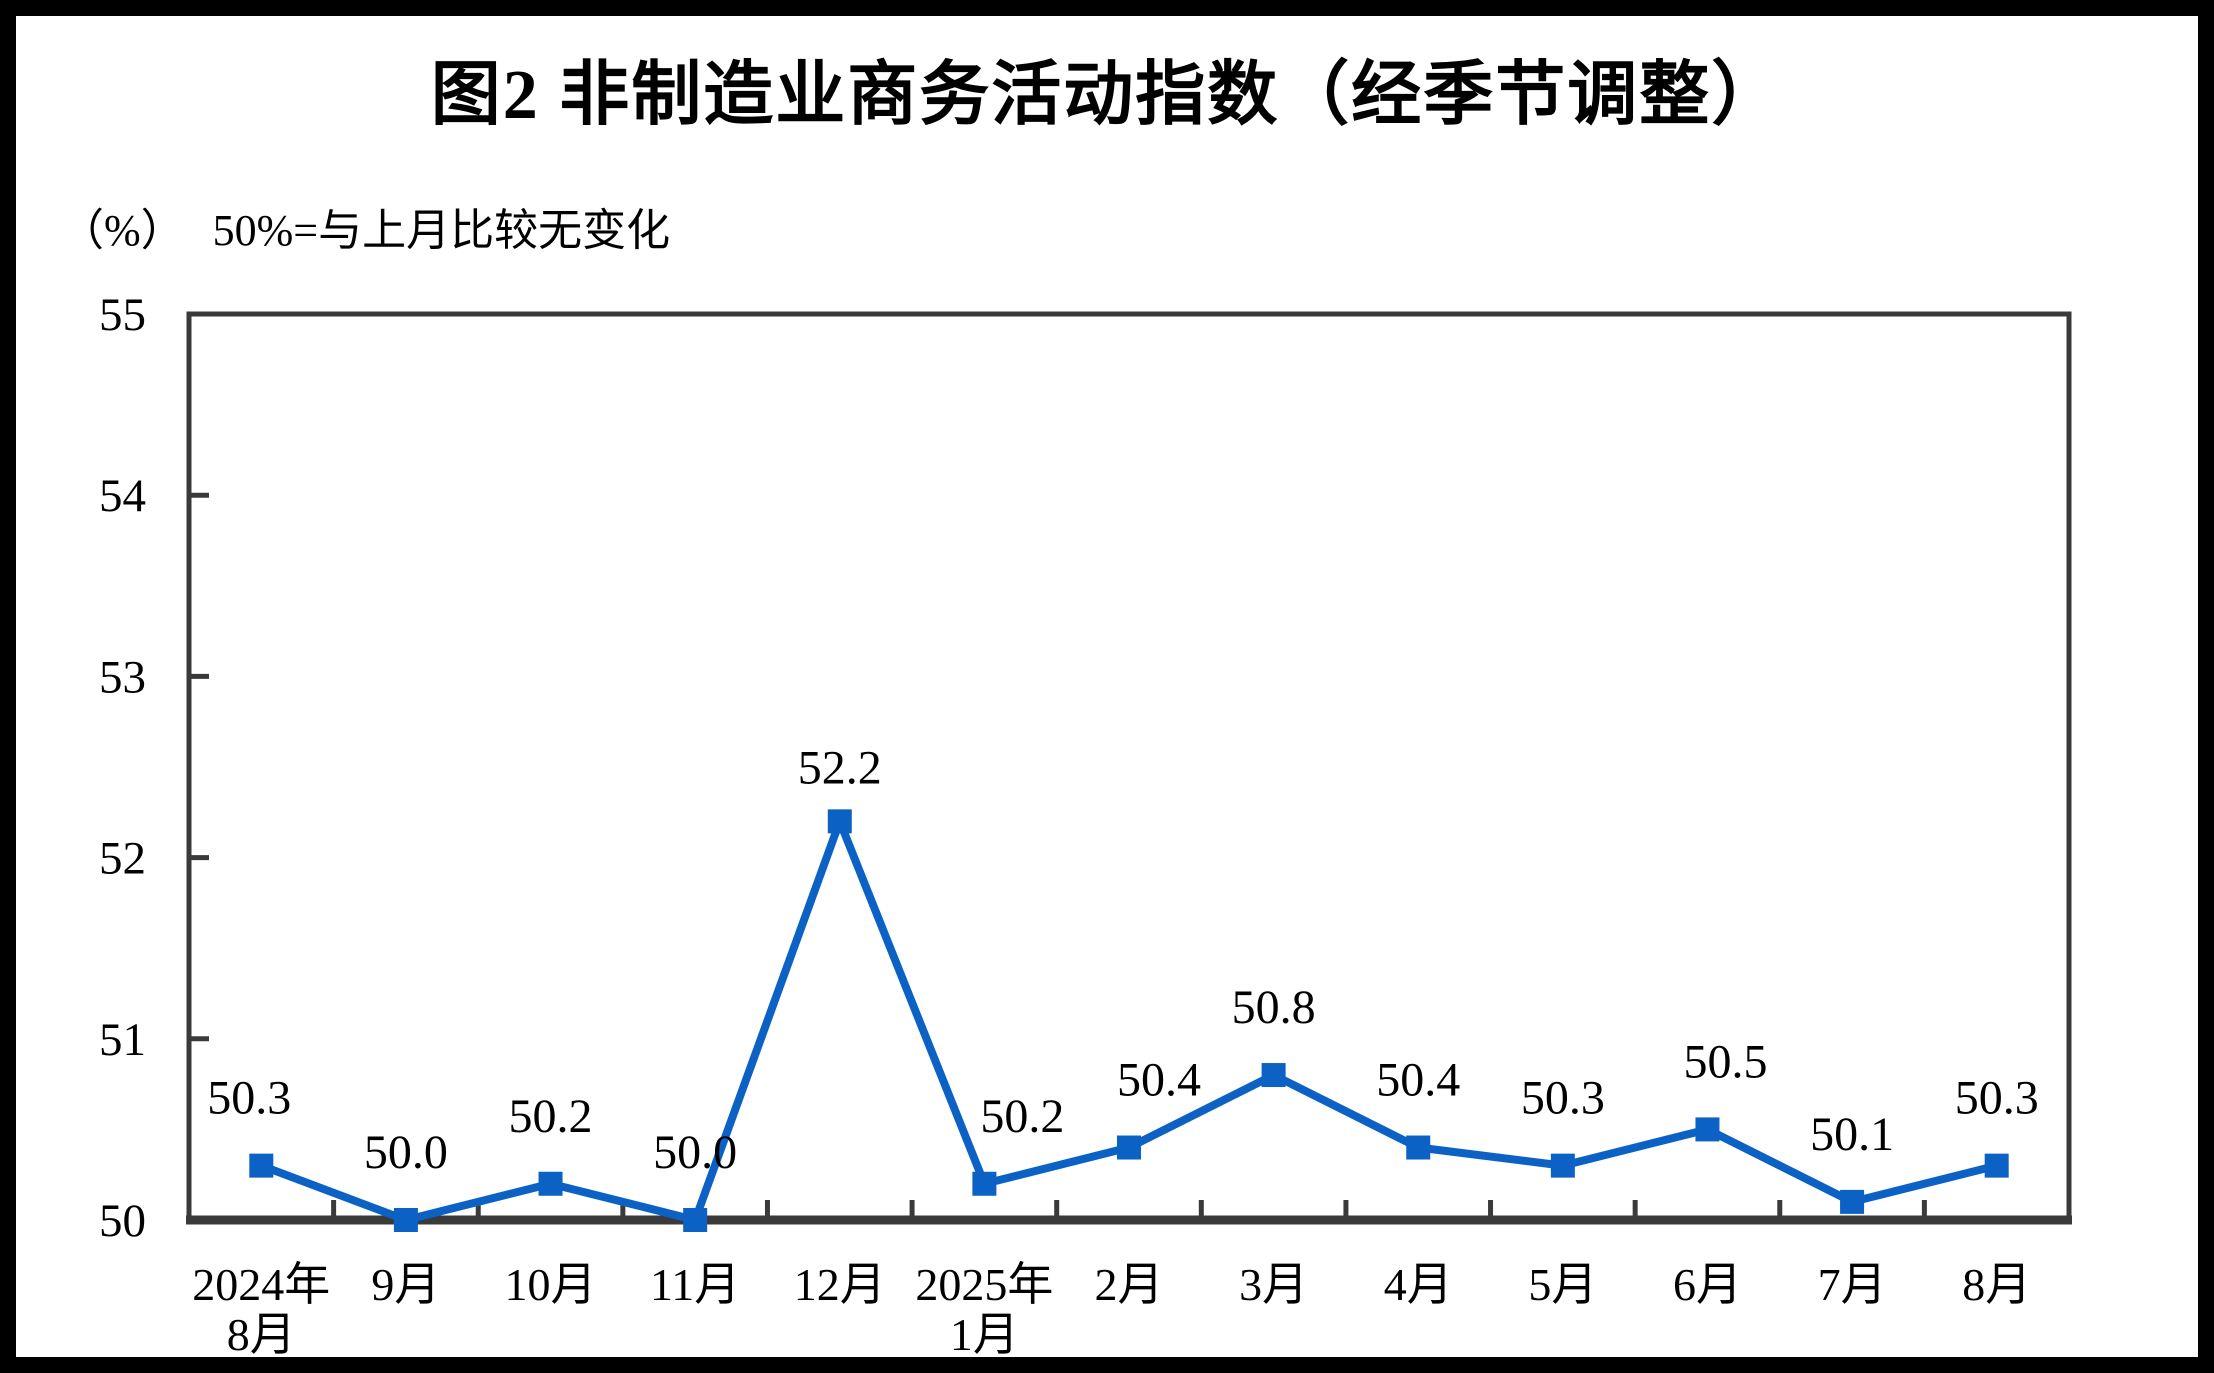 The height and width of the screenshot is (1373, 2214). Describe the element at coordinates (122, 496) in the screenshot. I see `y-tick-label: 54` at that location.